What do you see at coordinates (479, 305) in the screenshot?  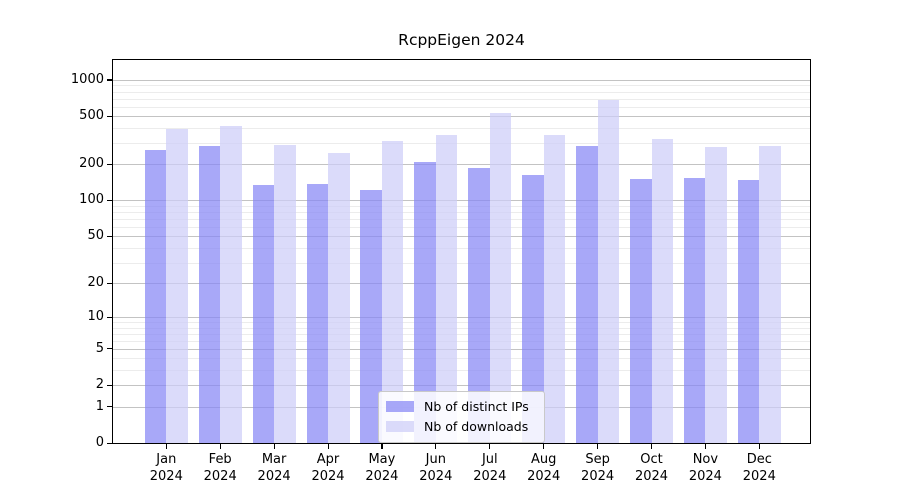 I see `bar-jul-distinct-ips` at bounding box center [479, 305].